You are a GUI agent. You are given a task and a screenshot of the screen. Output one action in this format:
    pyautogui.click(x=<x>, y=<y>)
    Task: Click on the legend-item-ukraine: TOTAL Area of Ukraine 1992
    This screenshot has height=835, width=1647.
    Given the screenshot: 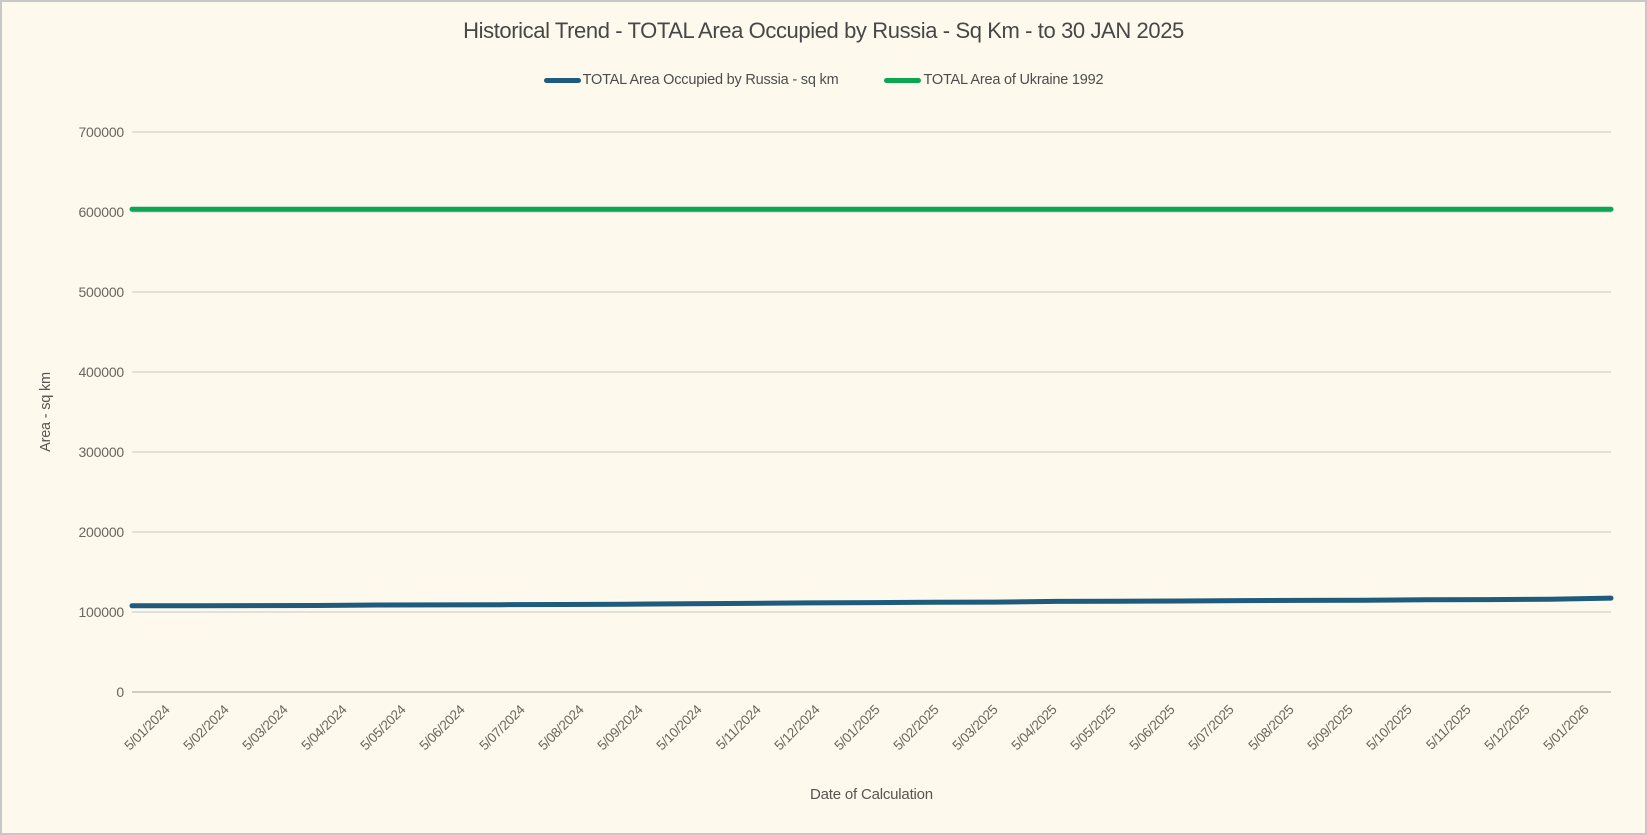 What is the action you would take?
    pyautogui.click(x=994, y=80)
    